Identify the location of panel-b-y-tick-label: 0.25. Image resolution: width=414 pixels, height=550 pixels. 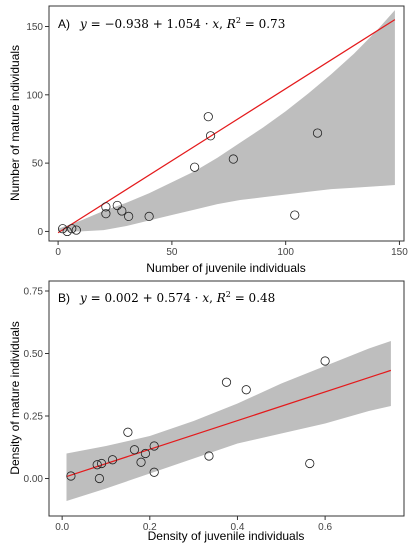
(34, 417).